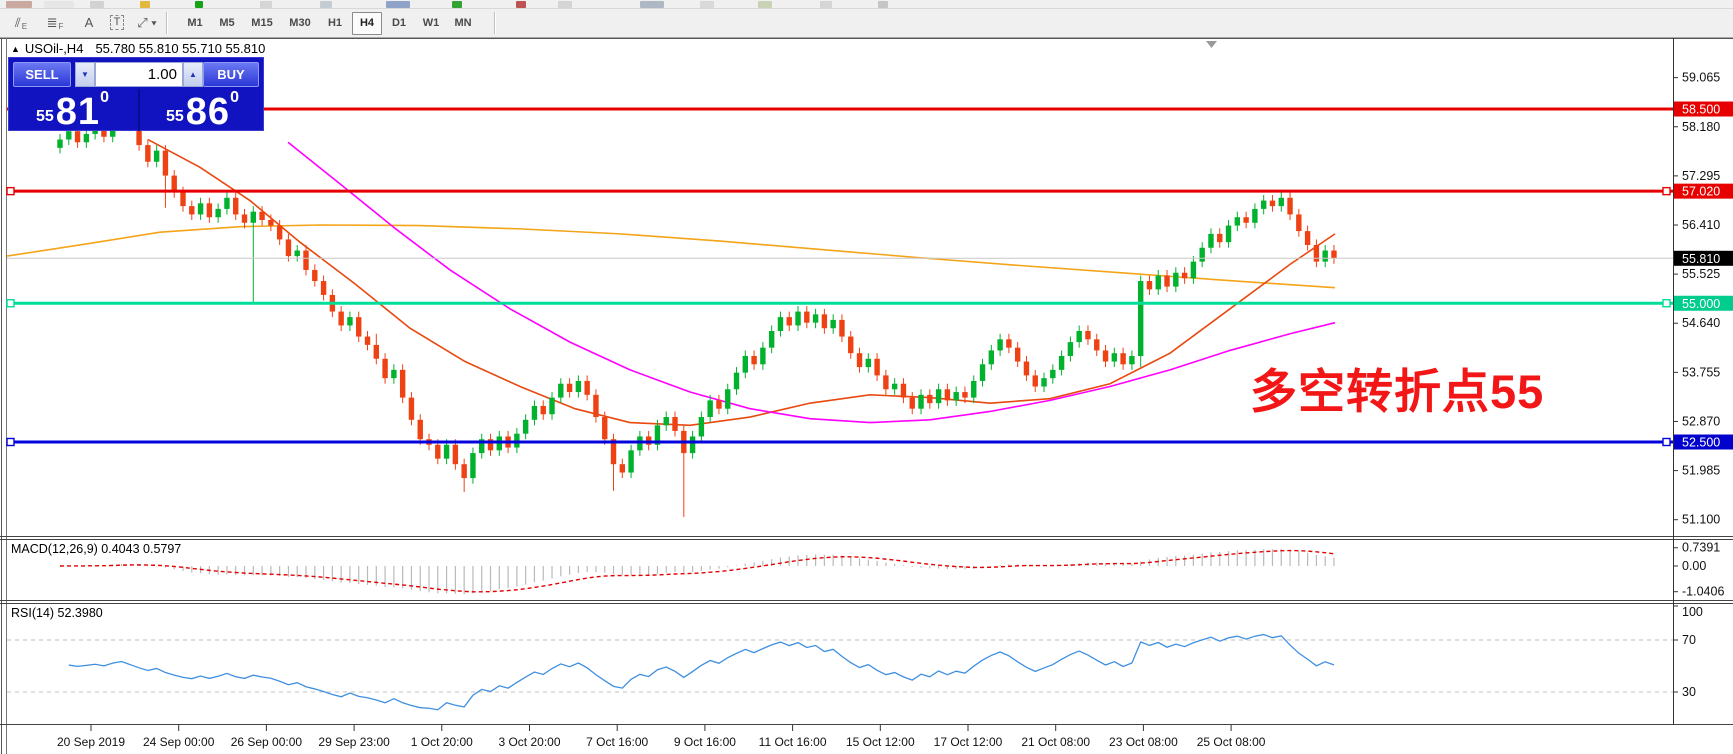  Describe the element at coordinates (231, 74) in the screenshot. I see `buy-button: BUY` at that location.